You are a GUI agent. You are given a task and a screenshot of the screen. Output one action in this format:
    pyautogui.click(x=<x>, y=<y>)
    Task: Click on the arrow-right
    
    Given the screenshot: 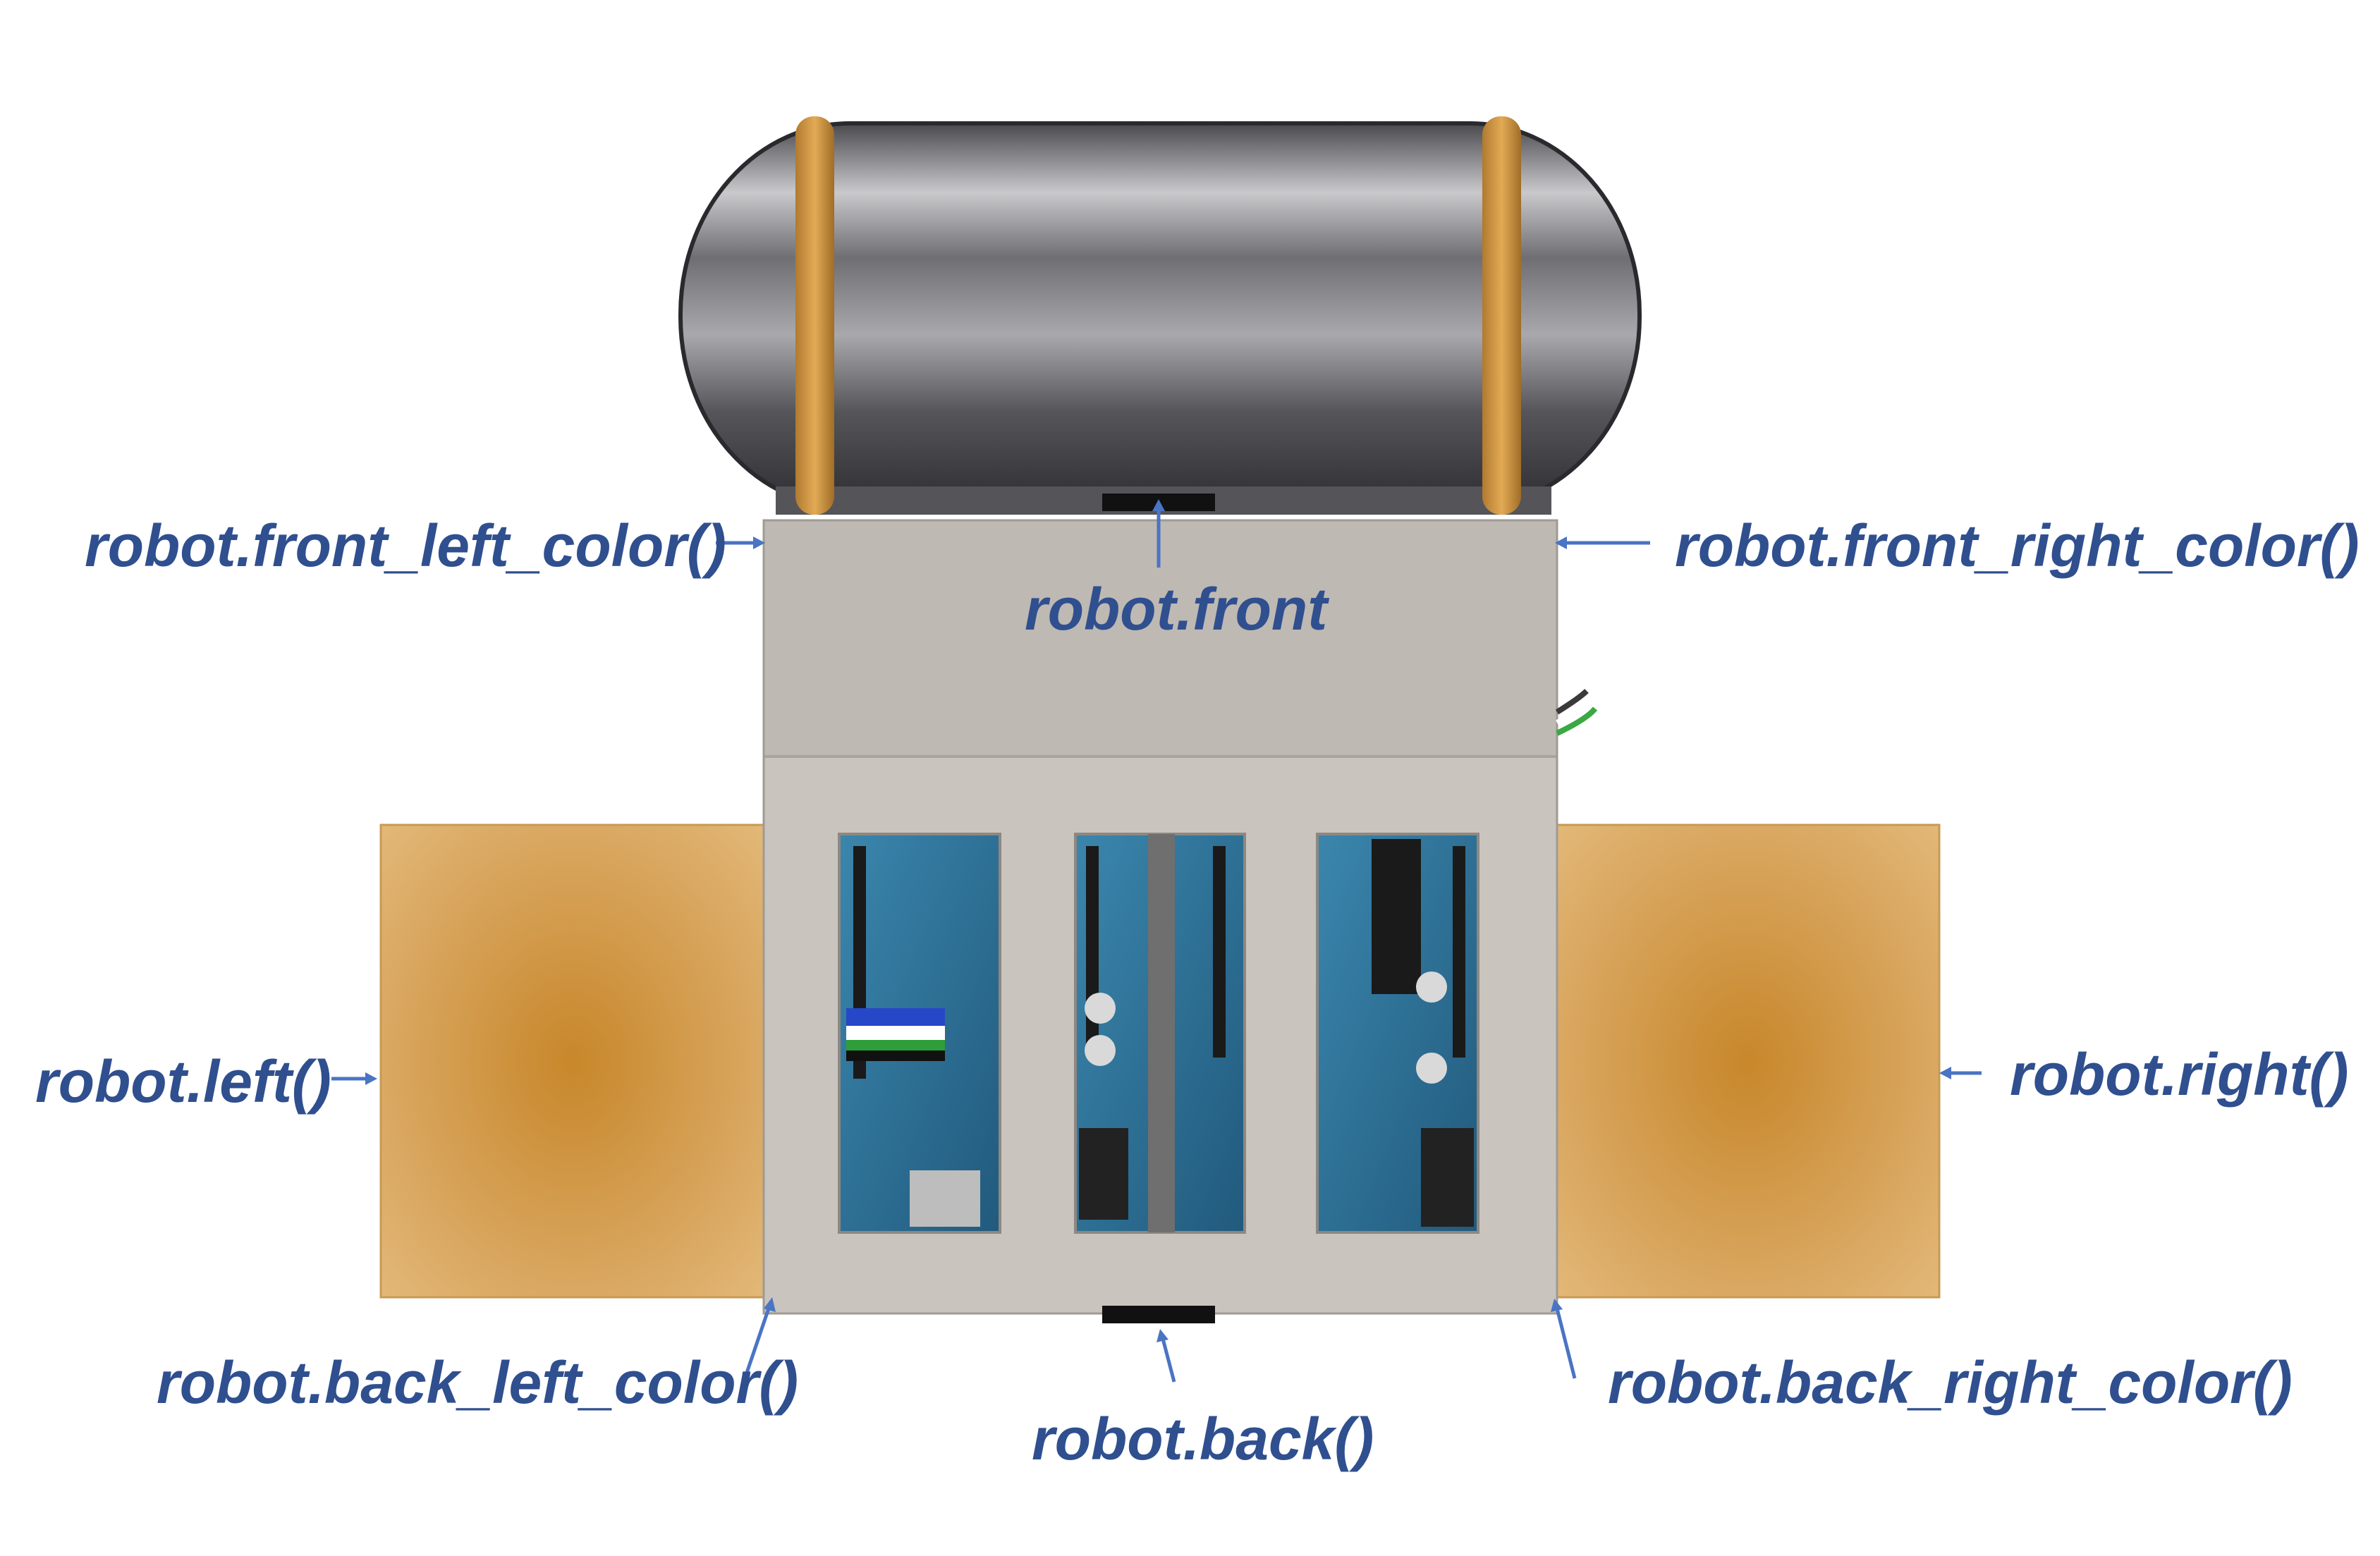 What is the action you would take?
    pyautogui.click(x=1960, y=1073)
    